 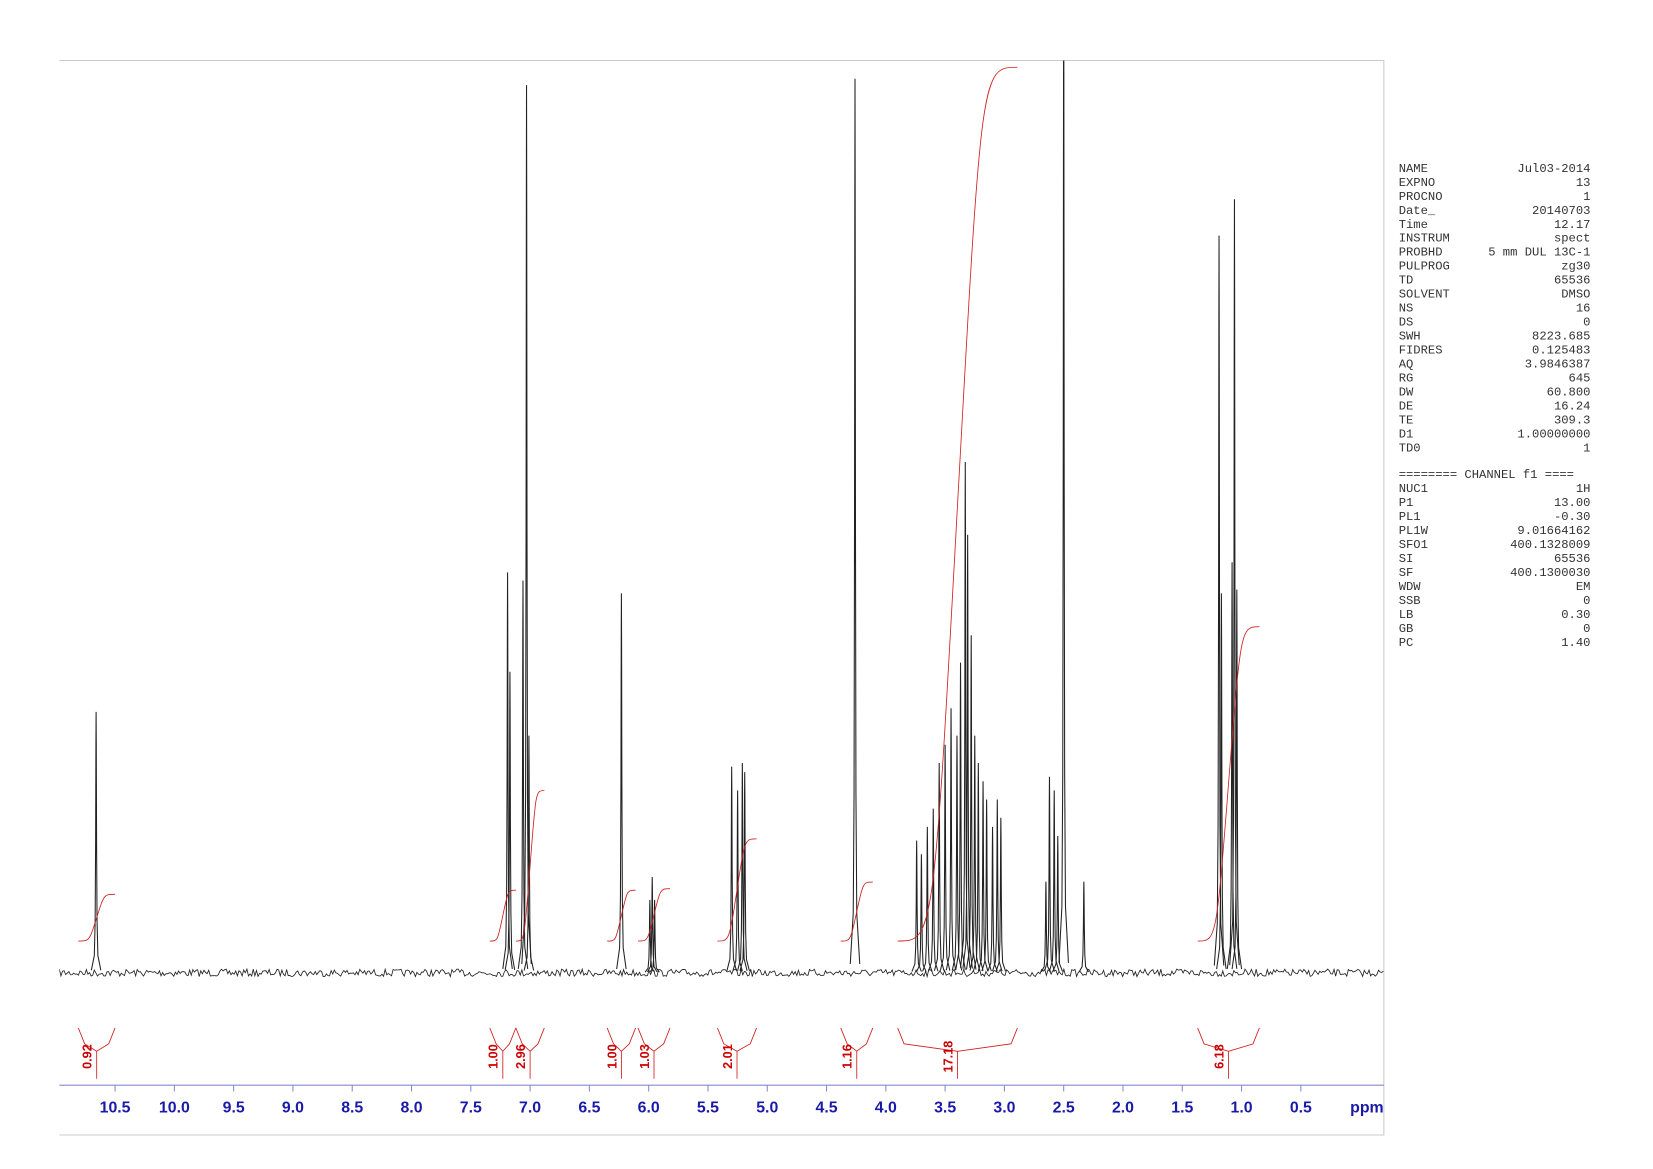 What do you see at coordinates (1486, 475) in the screenshot?
I see `channel-header: ======== CHANNEL f1 ====` at bounding box center [1486, 475].